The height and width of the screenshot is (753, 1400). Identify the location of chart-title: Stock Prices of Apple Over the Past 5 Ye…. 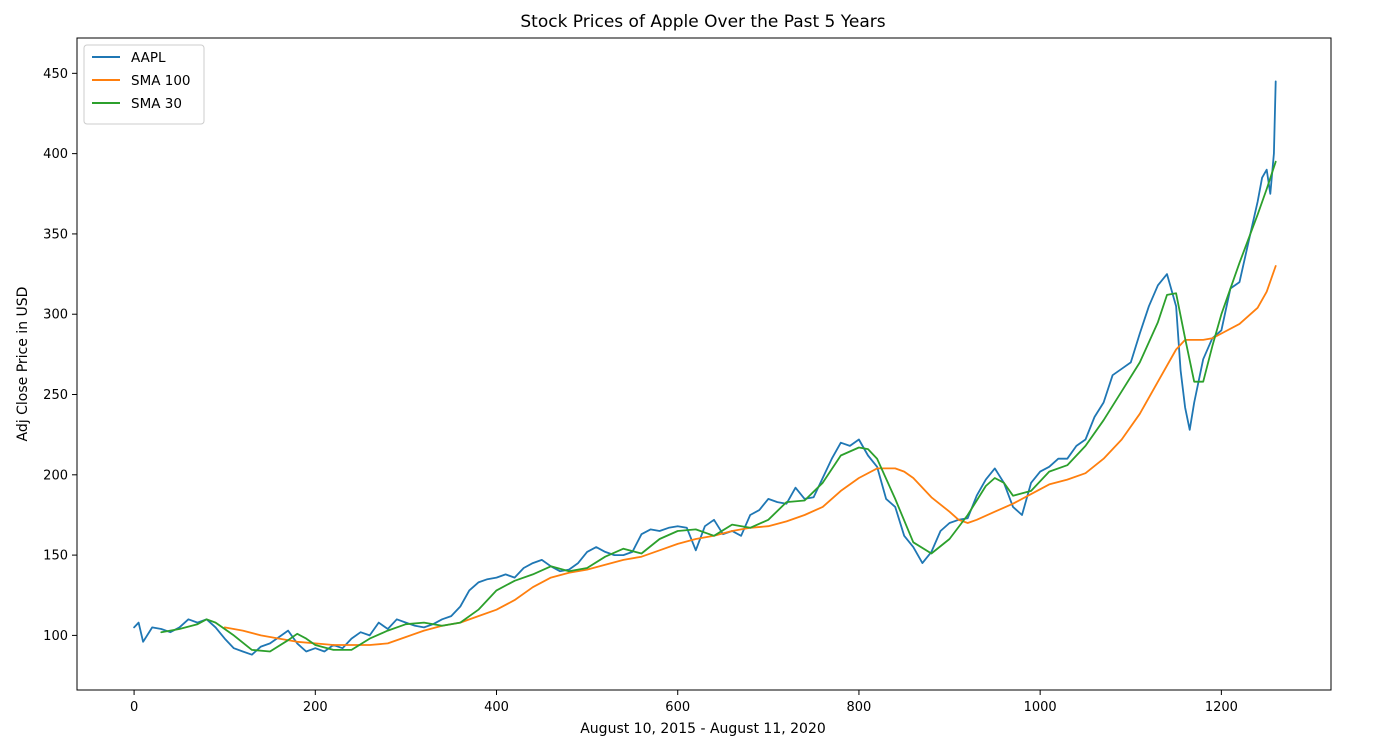
(702, 22).